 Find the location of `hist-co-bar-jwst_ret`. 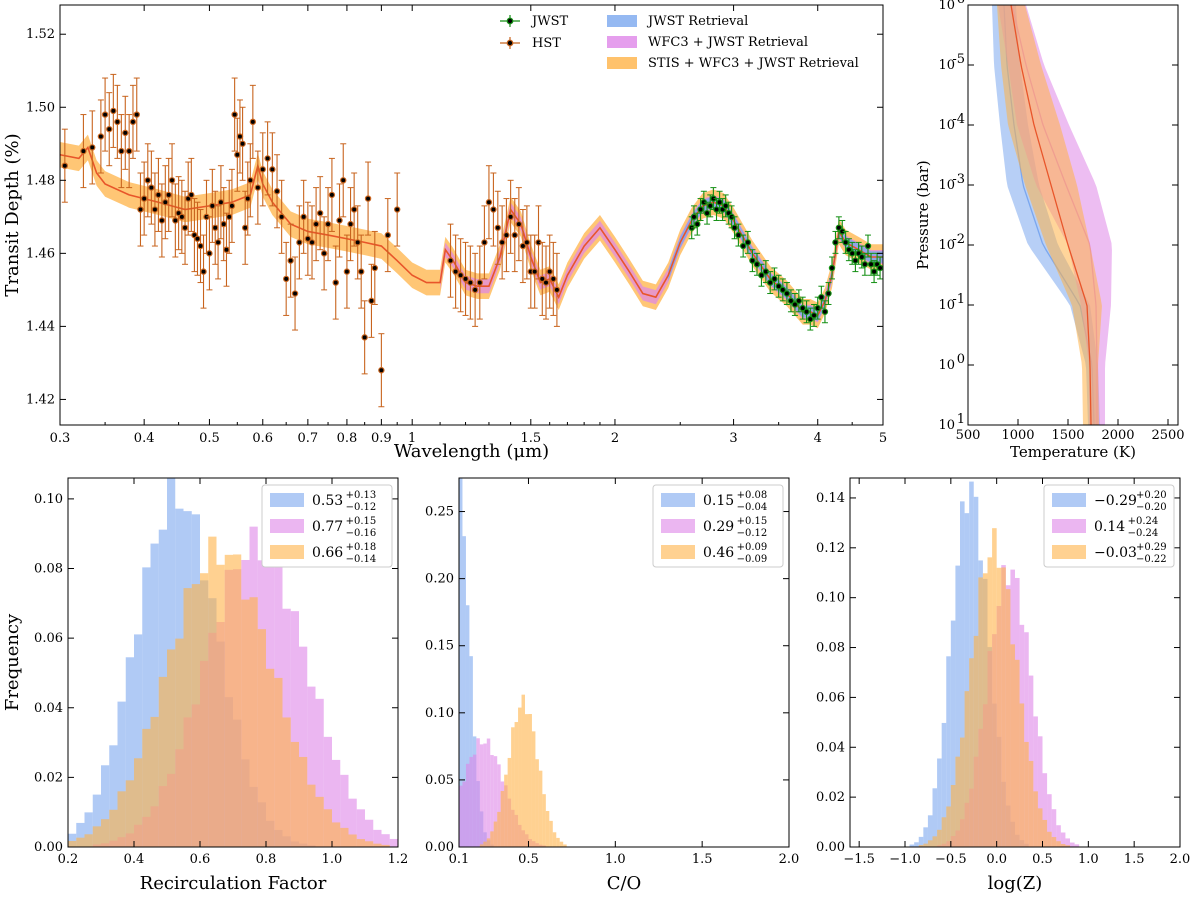

hist-co-bar-jwst_ret is located at coordinates (461, 662).